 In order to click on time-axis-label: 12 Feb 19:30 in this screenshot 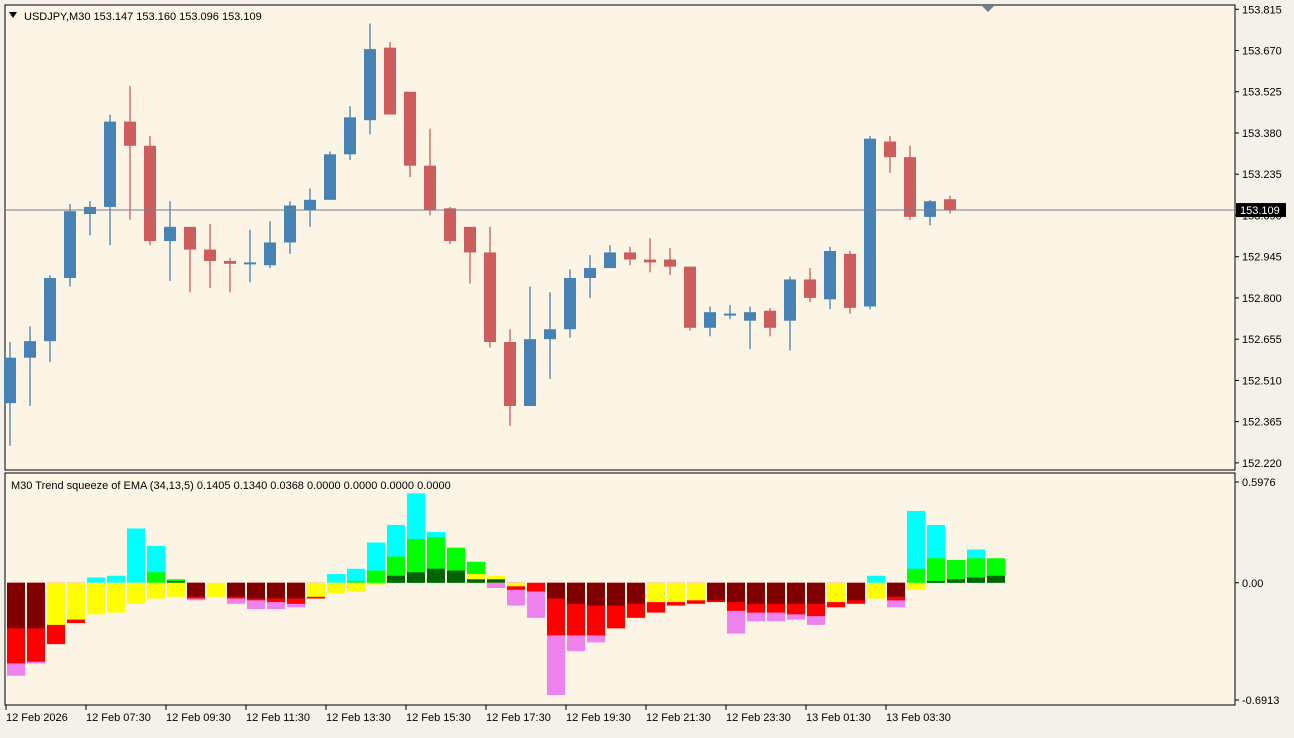, I will do `click(598, 718)`.